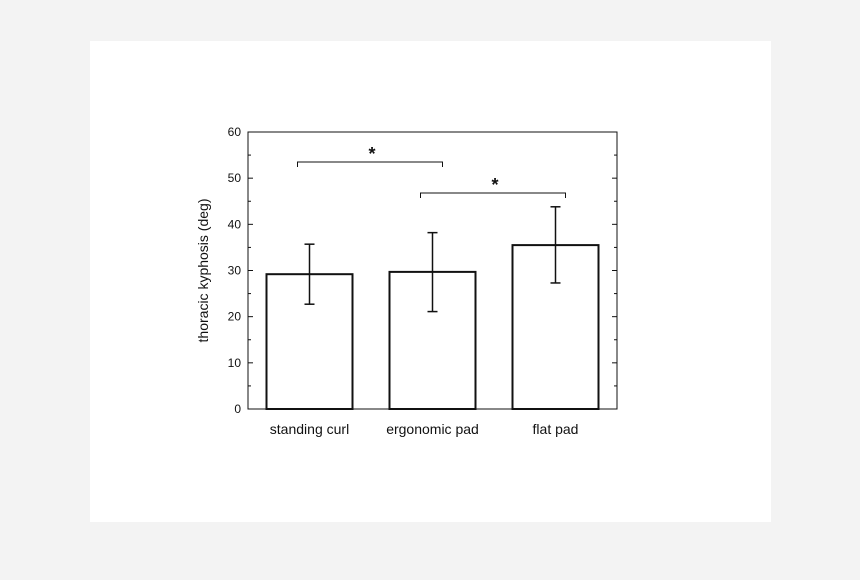  What do you see at coordinates (237, 409) in the screenshot?
I see `y-tick-label: 0` at bounding box center [237, 409].